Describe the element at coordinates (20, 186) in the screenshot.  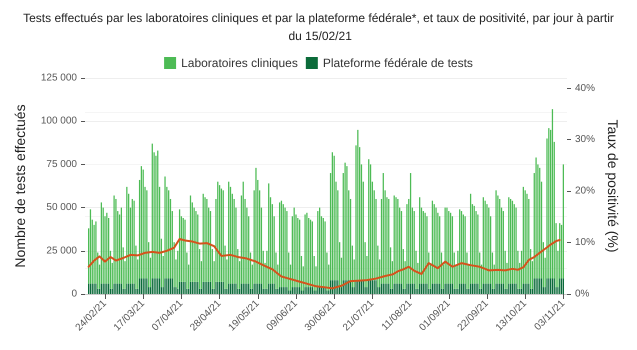
I see `y-axis-title: Nombre de tests effectués` at that location.